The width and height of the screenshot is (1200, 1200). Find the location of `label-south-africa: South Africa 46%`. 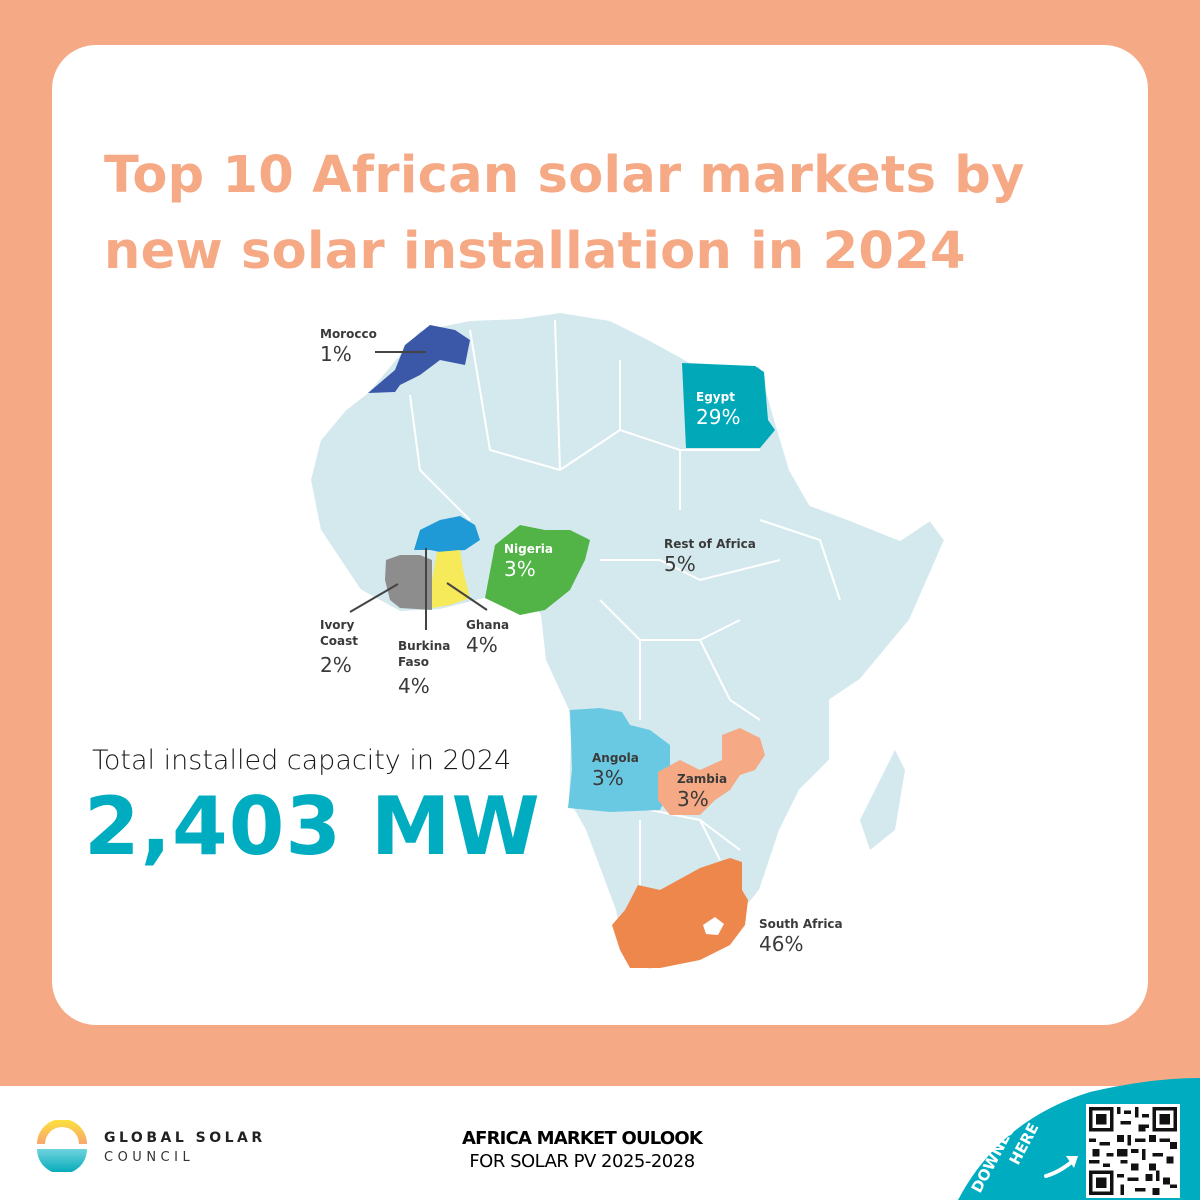

label-south-africa: South Africa 46% is located at coordinates (801, 936).